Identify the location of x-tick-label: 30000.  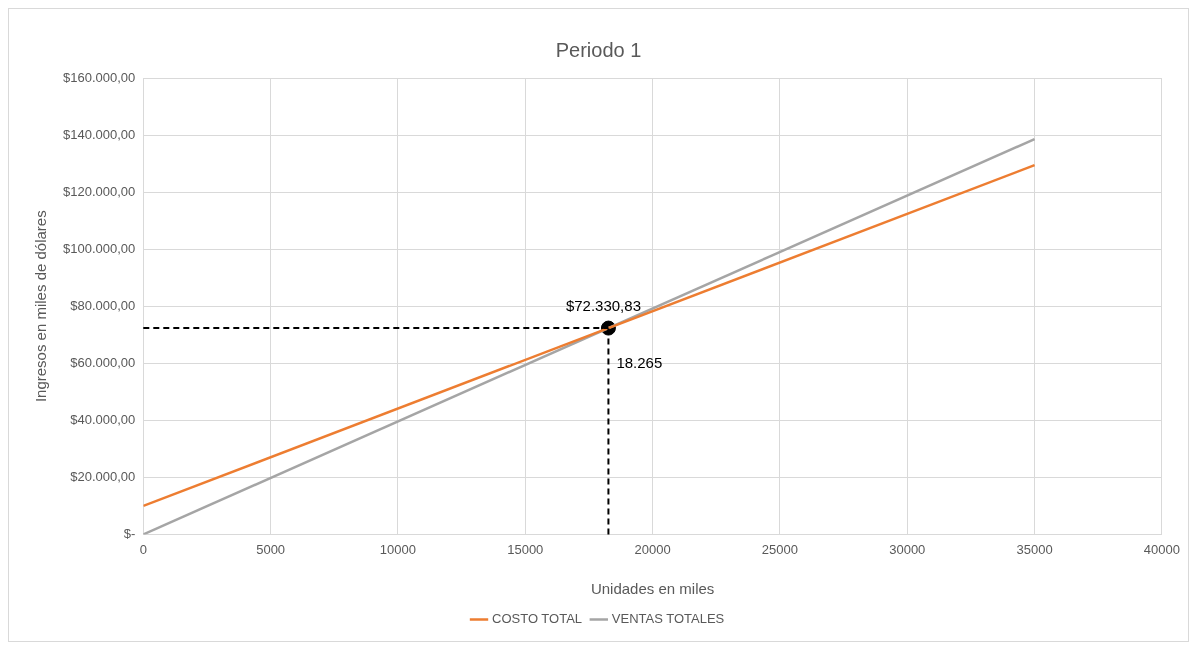
(907, 549).